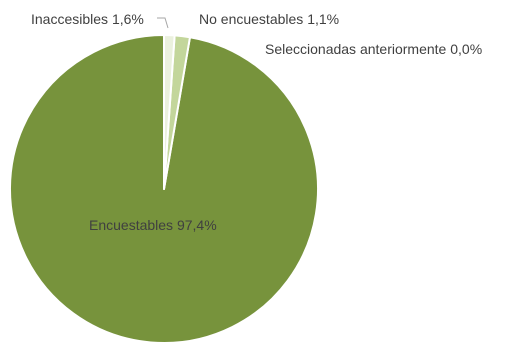  Describe the element at coordinates (373, 49) in the screenshot. I see `label-seleccionadas-anteriormente: Seleccionadas anteriormente 0,0%` at that location.